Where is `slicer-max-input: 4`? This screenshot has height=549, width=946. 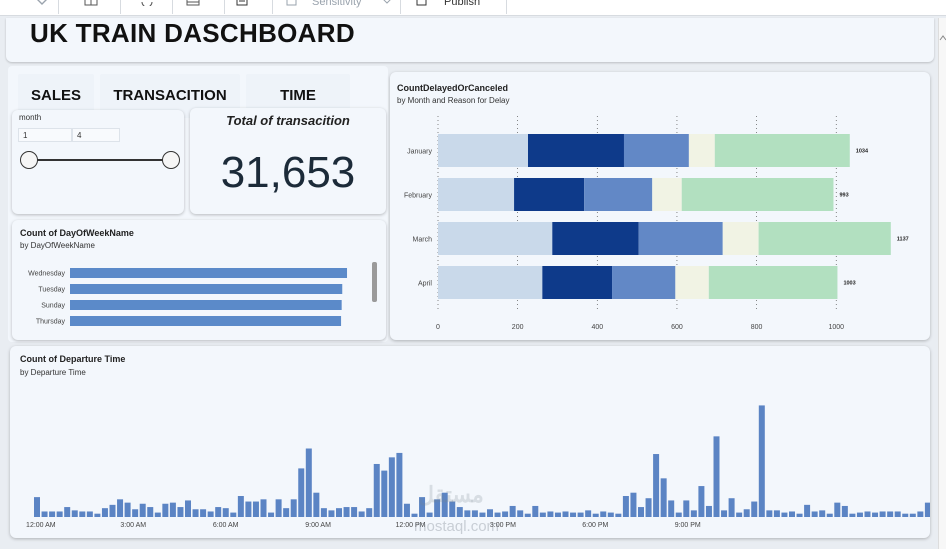 slicer-max-input: 4 is located at coordinates (96, 135).